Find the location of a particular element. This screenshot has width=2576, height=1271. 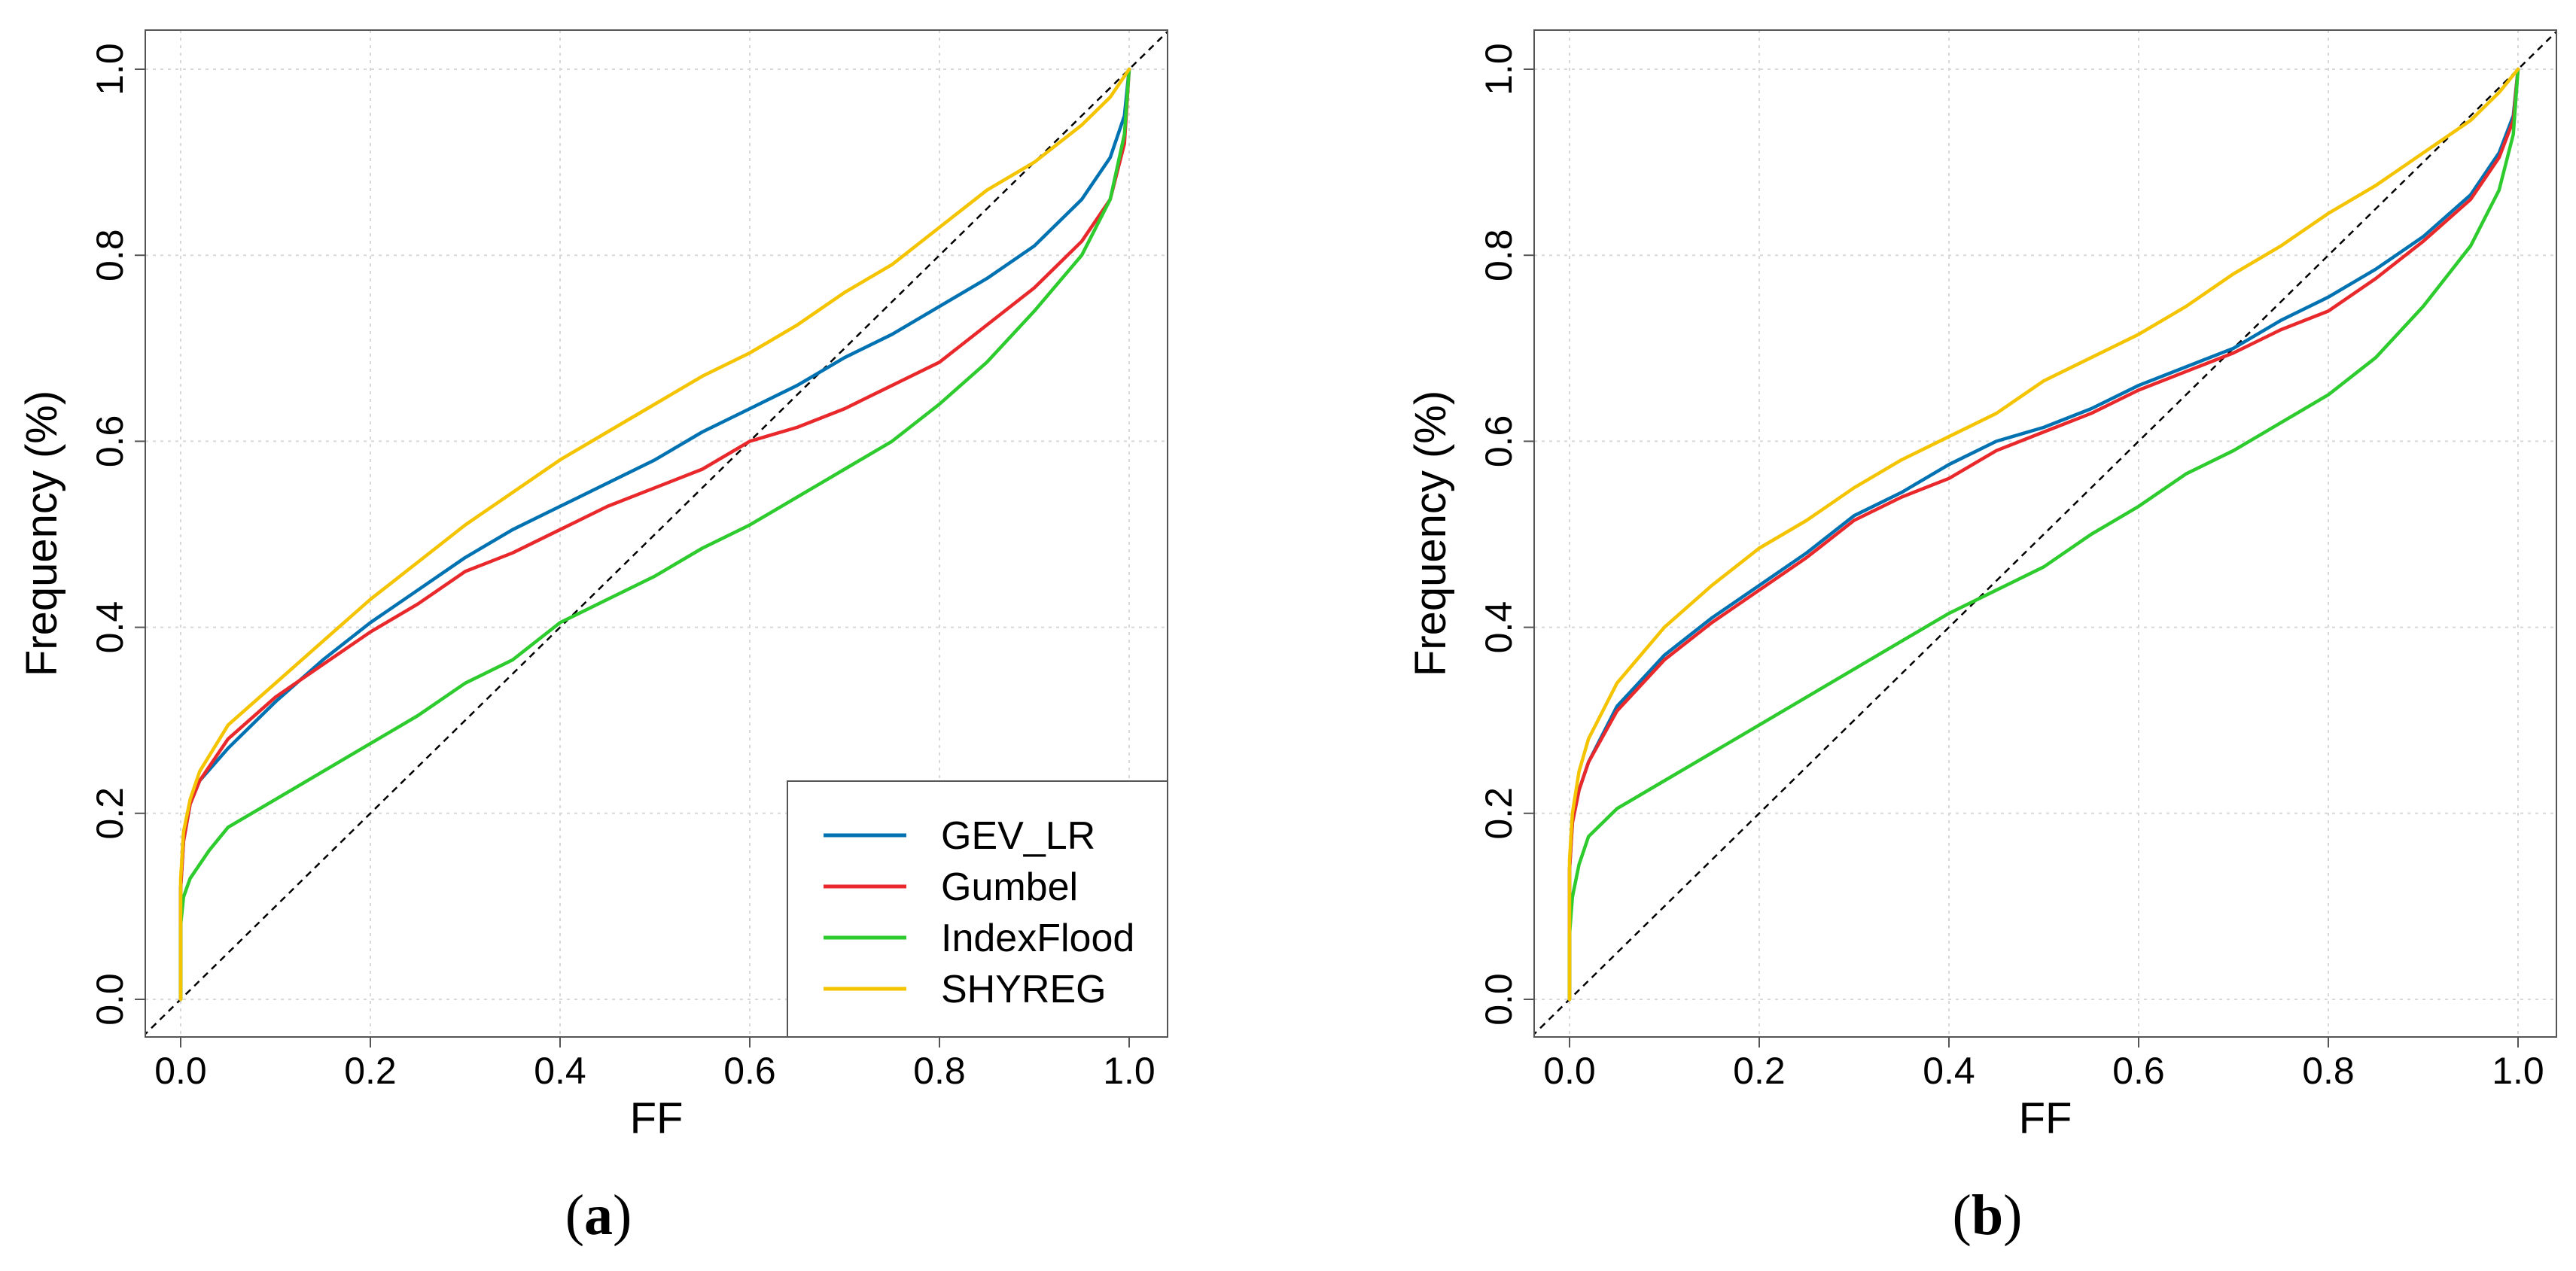

panel-a-x-ticks: 0.0 0.2 0.4 0.6 0.8 1.0 is located at coordinates (655, 1064).